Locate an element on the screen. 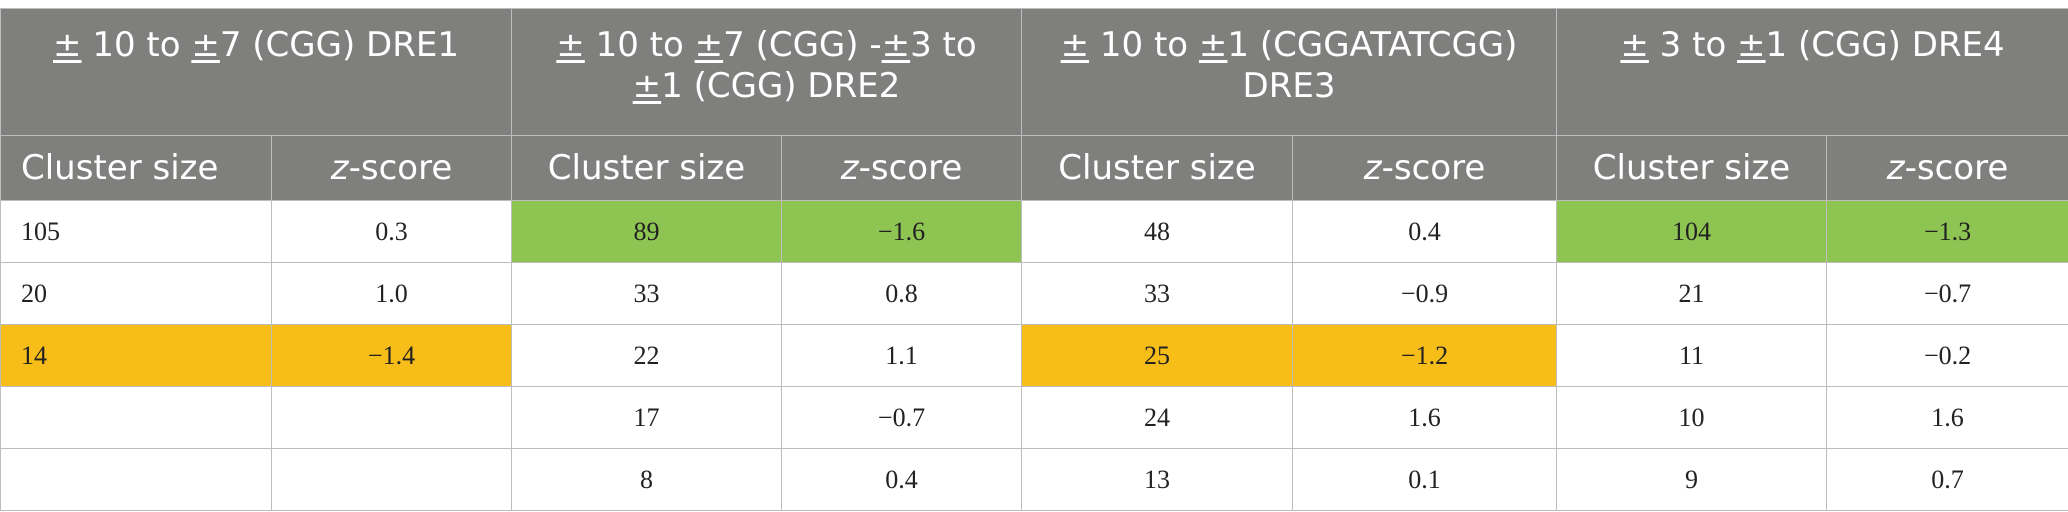 This screenshot has height=512, width=2068. table-cell: 104 is located at coordinates (1692, 231).